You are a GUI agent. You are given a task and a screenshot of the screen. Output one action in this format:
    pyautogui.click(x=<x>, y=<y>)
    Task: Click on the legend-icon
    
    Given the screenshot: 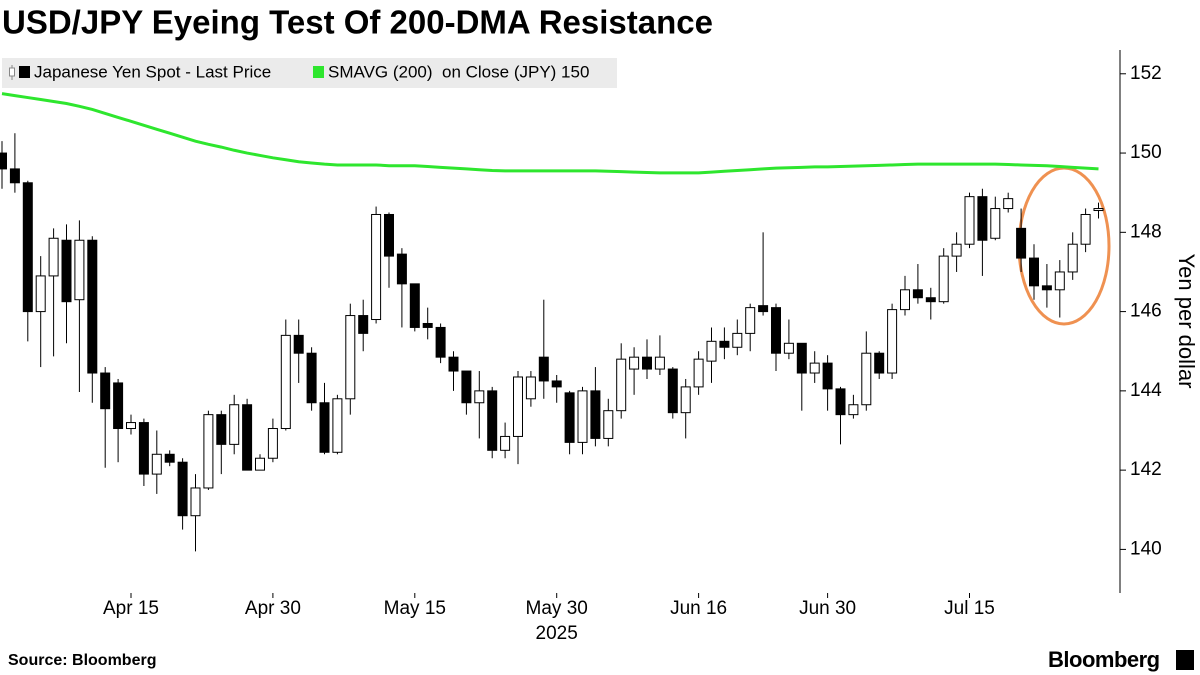 What is the action you would take?
    pyautogui.click(x=12, y=72)
    